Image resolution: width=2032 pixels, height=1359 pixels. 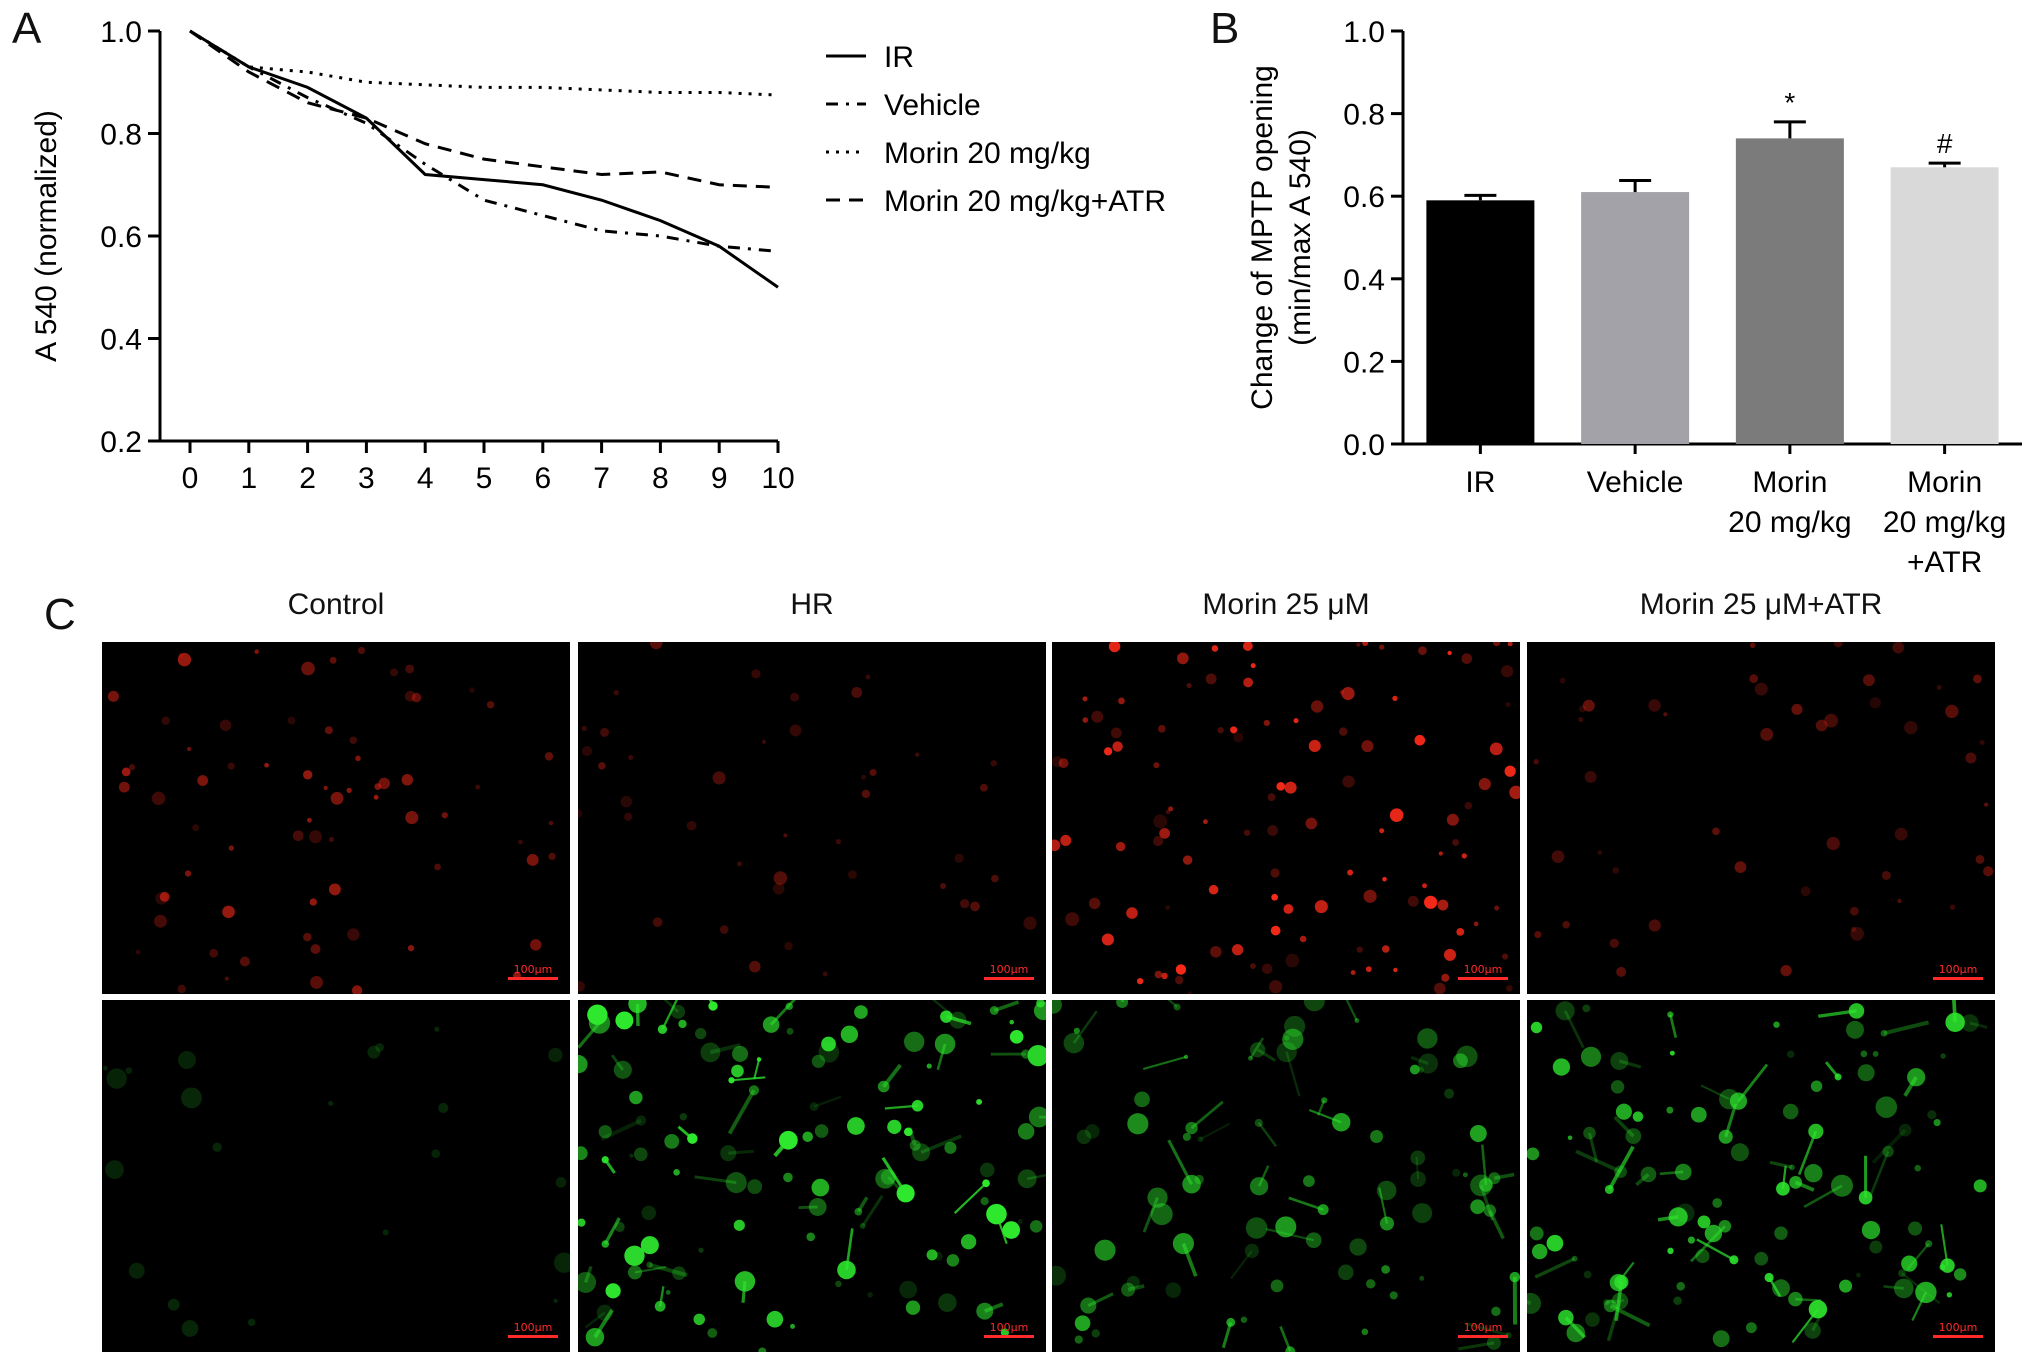 I want to click on x-tick-label: 10, so click(x=777, y=478).